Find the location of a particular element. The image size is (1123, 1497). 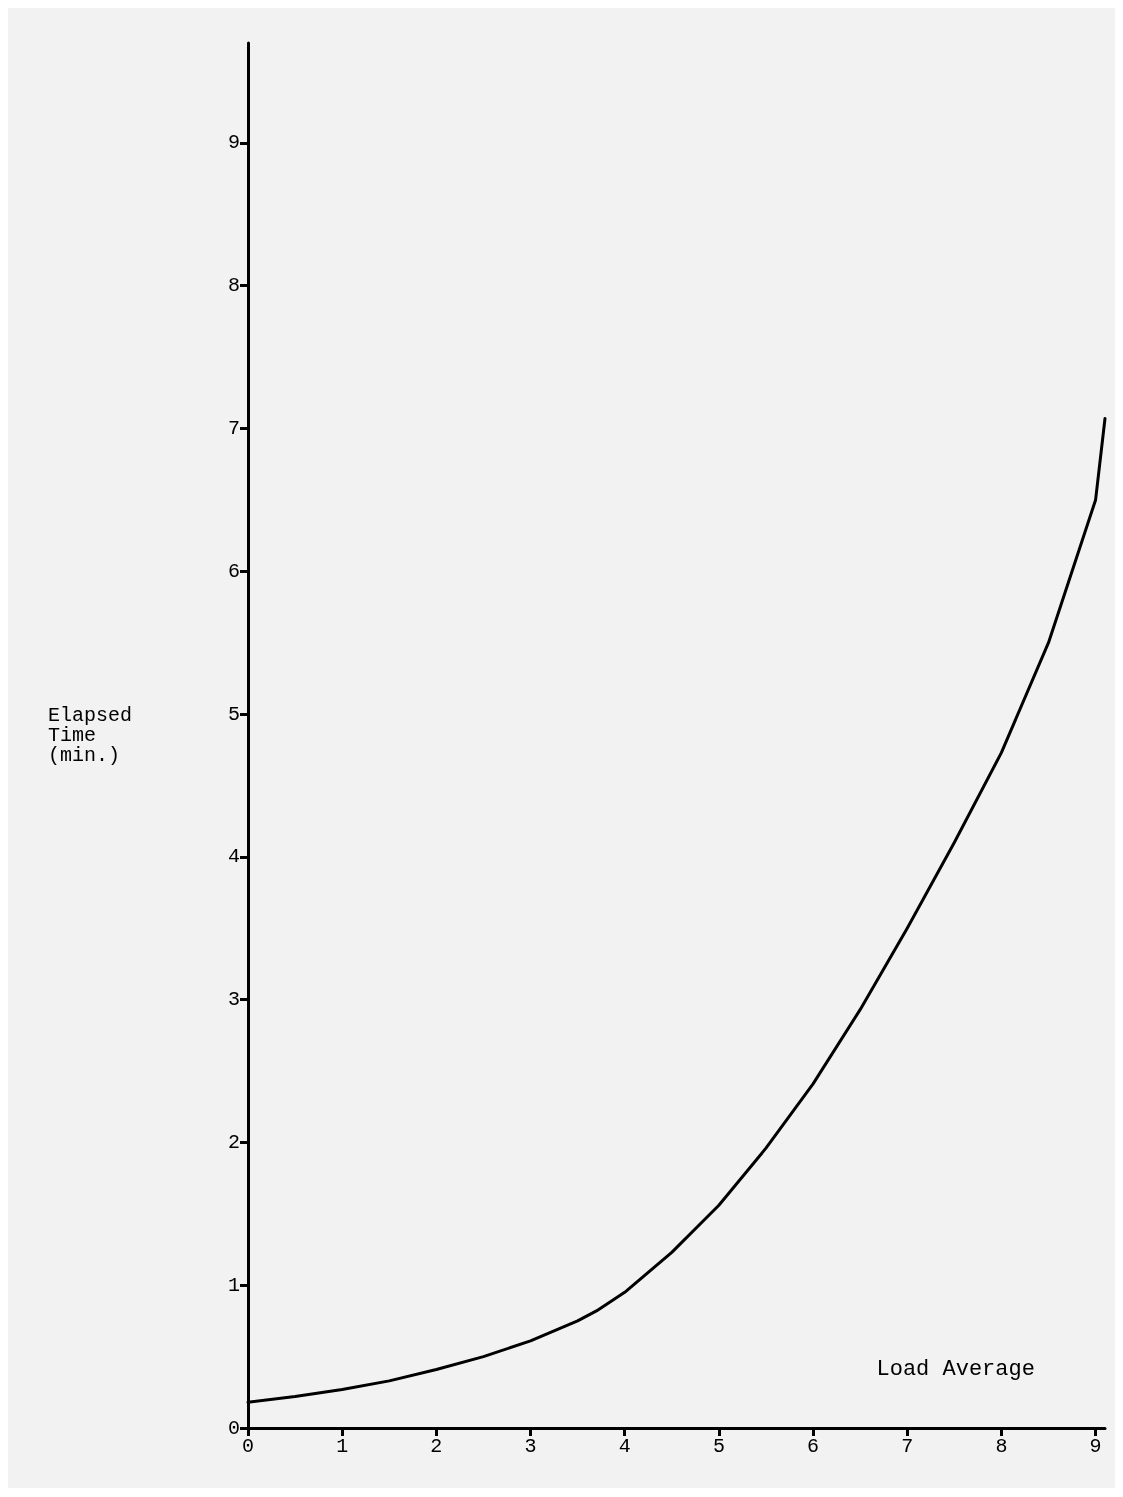

x-tick-label: 8 is located at coordinates (1001, 1446).